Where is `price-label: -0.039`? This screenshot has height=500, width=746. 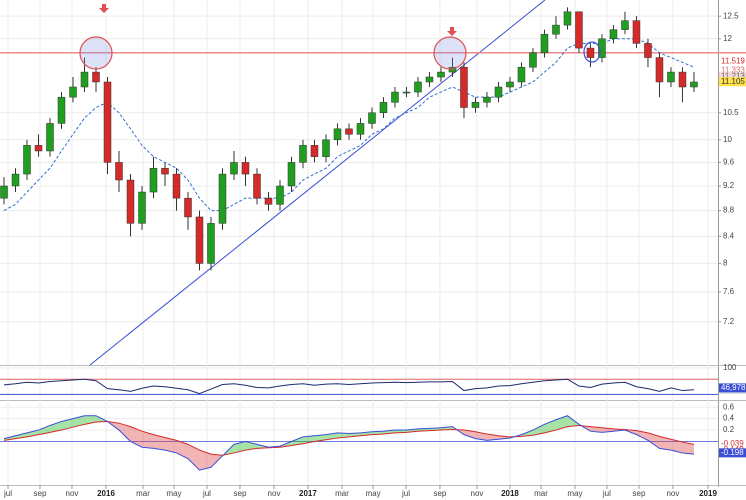
price-label: -0.039 is located at coordinates (732, 443).